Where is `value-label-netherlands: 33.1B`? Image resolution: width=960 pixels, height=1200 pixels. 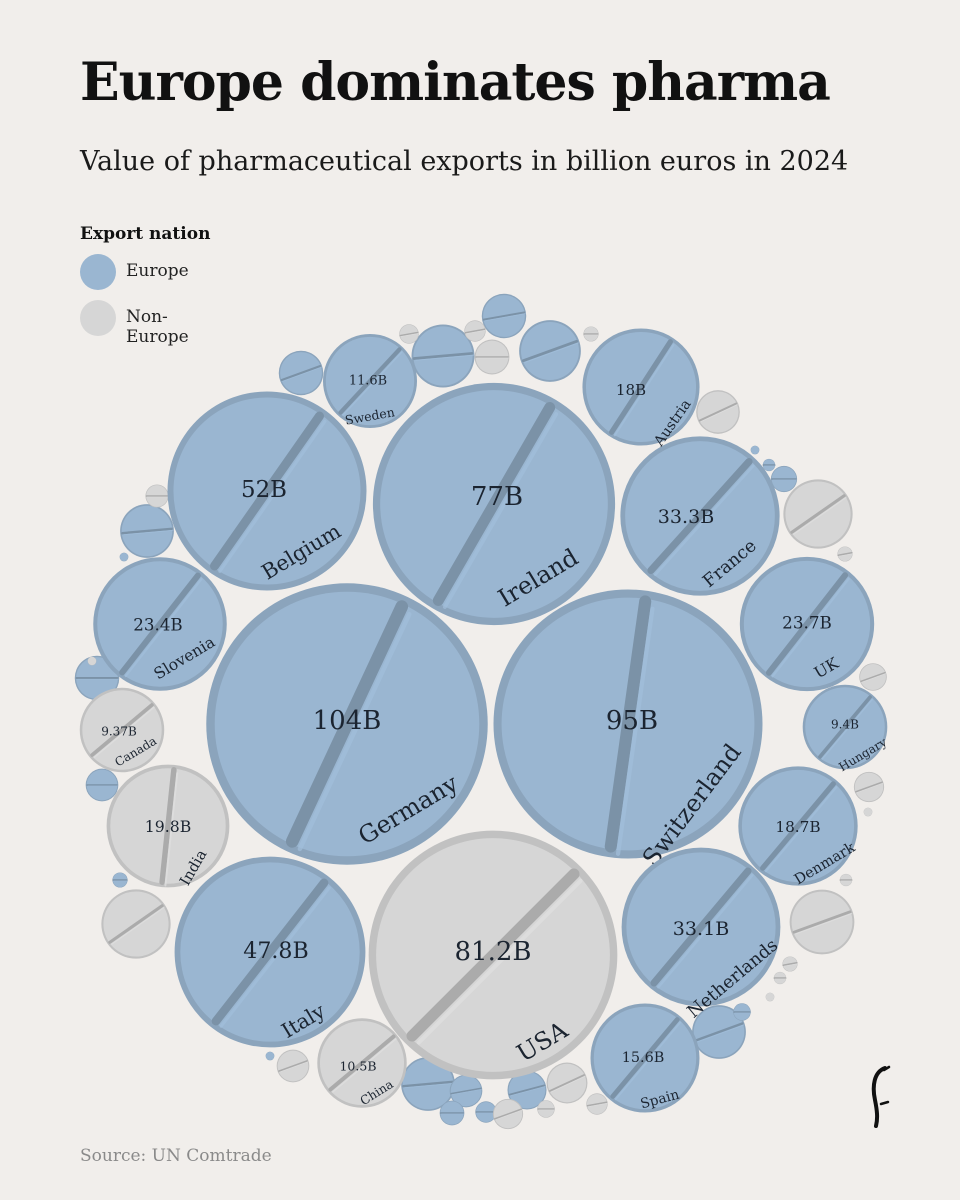 value-label-netherlands: 33.1B is located at coordinates (701, 928).